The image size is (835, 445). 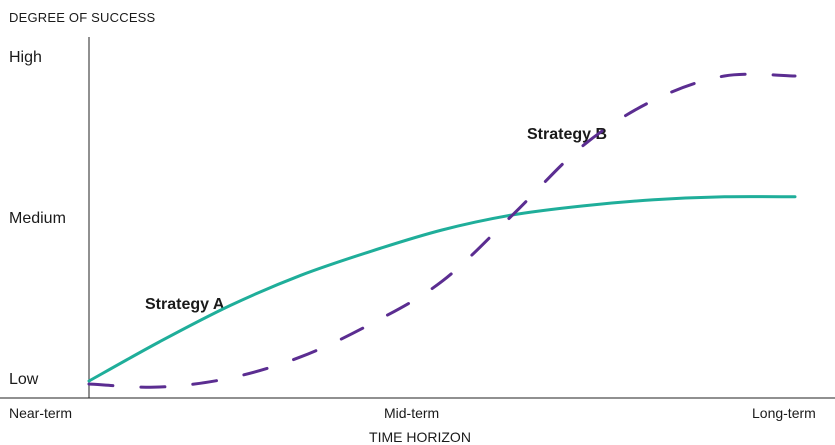 I want to click on y-tick-low: Low, so click(x=24, y=379).